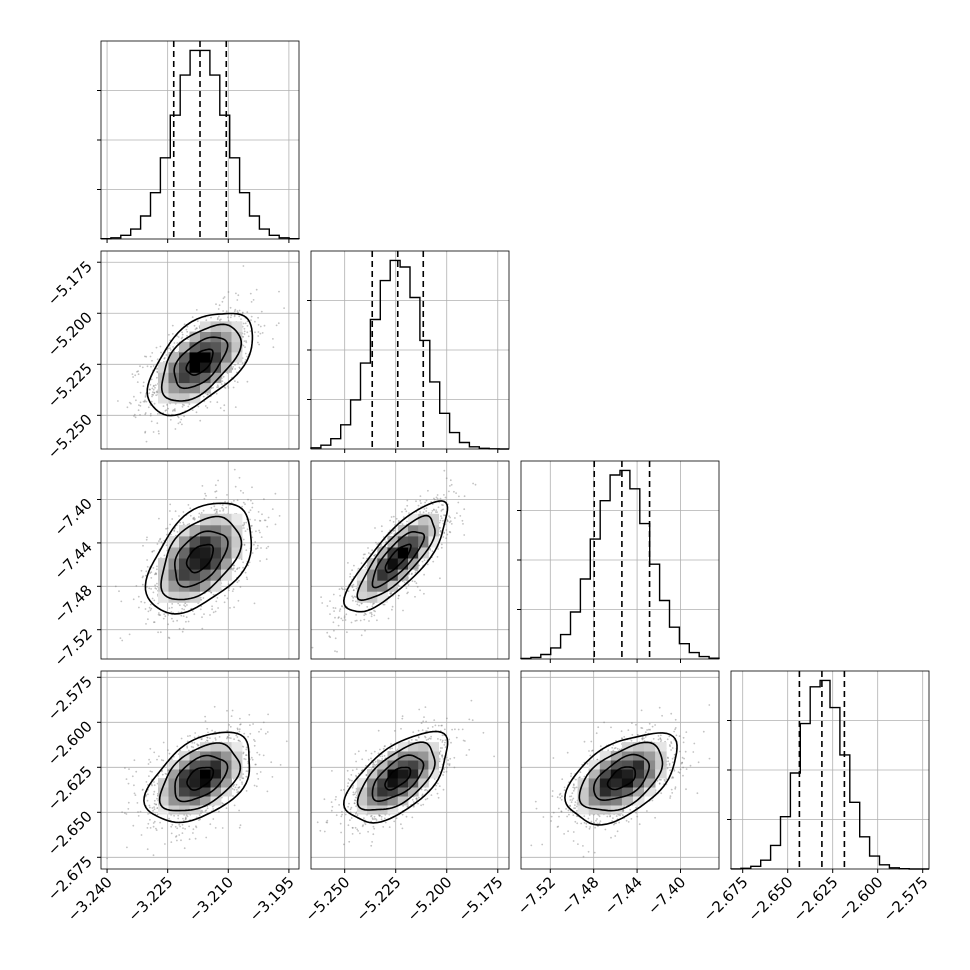  I want to click on ytick-label-1-0: −5.175, so click(70, 283).